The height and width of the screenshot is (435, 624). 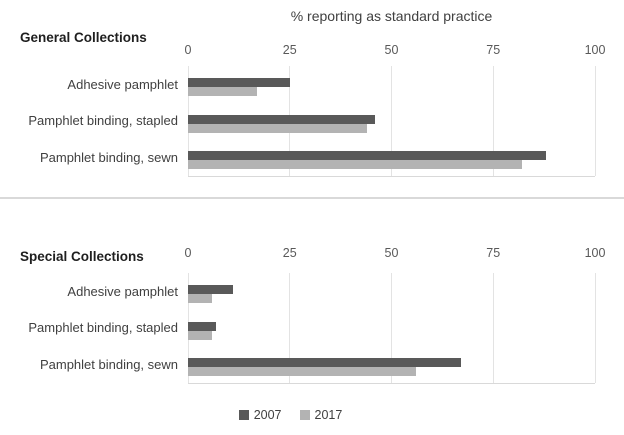 I want to click on legend-swatch-2007-icon, so click(x=243, y=415).